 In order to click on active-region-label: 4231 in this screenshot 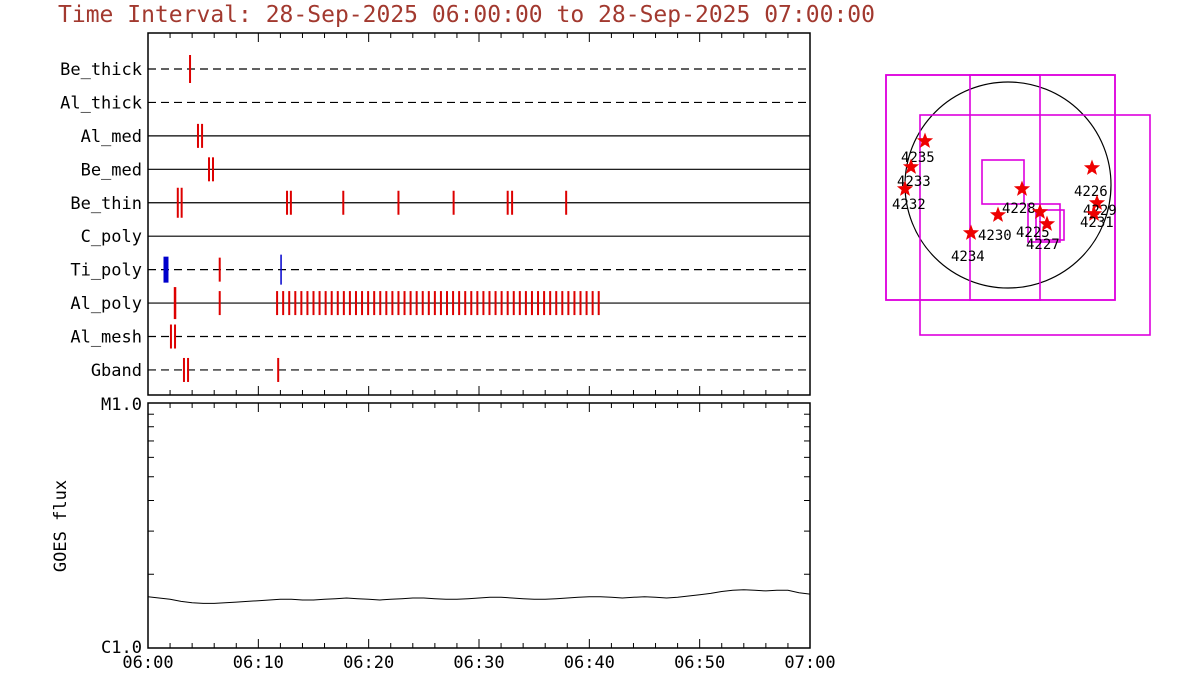, I will do `click(1097, 223)`.